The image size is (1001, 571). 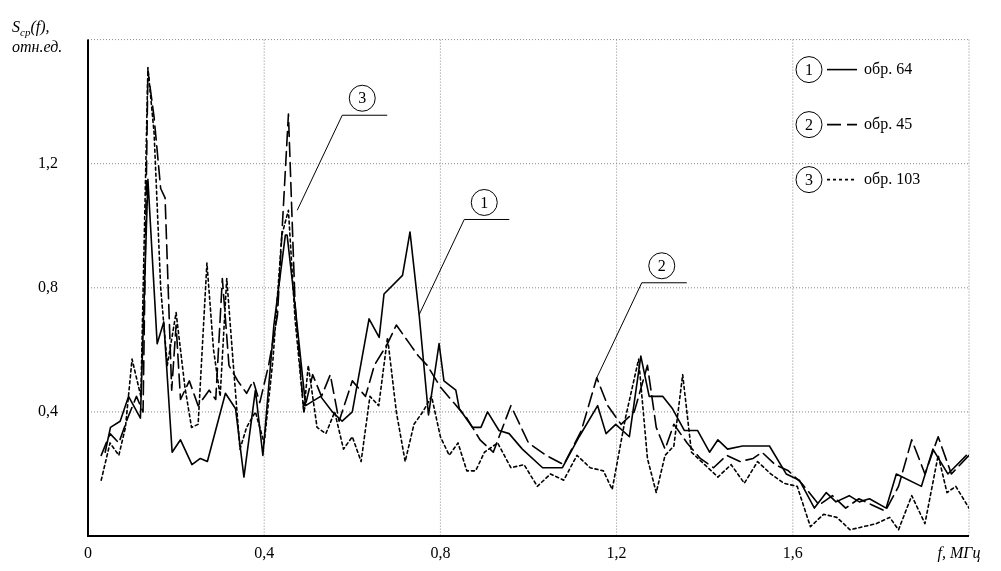 What do you see at coordinates (959, 553) in the screenshot?
I see `x-axis-title: f, МГц` at bounding box center [959, 553].